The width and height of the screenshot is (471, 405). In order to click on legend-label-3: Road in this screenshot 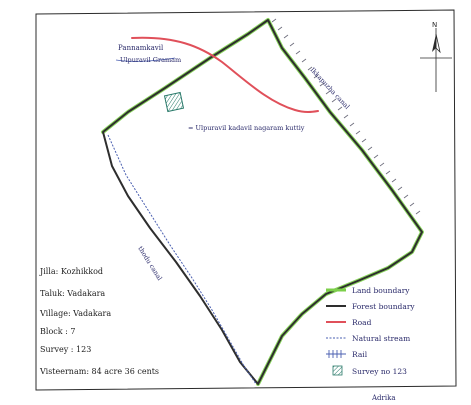, I will do `click(362, 322)`.